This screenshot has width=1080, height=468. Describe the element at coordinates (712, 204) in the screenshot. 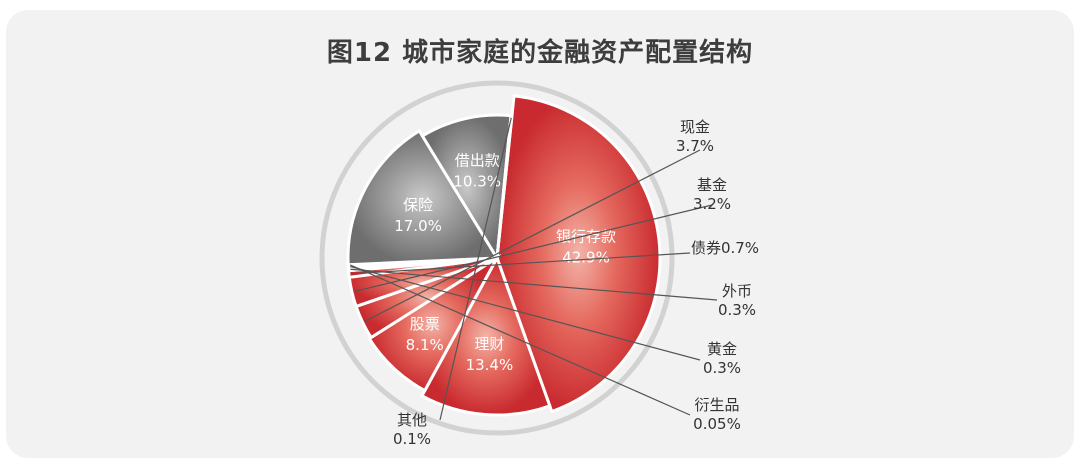

I see `slice-value-4: 3.2%` at that location.